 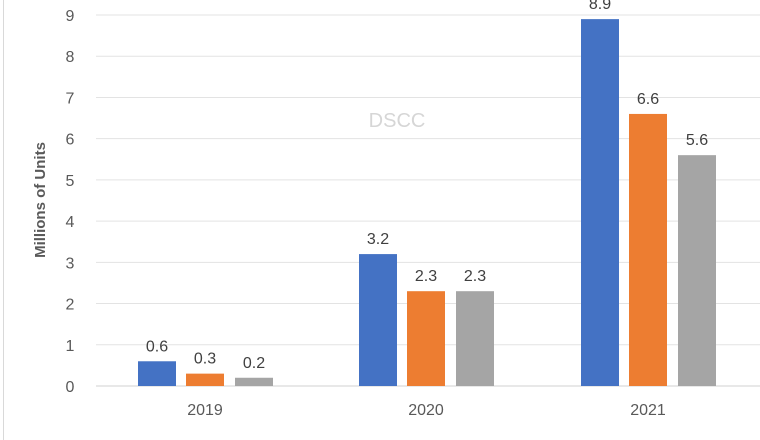 I want to click on y-tick-label: 7, so click(x=70, y=98).